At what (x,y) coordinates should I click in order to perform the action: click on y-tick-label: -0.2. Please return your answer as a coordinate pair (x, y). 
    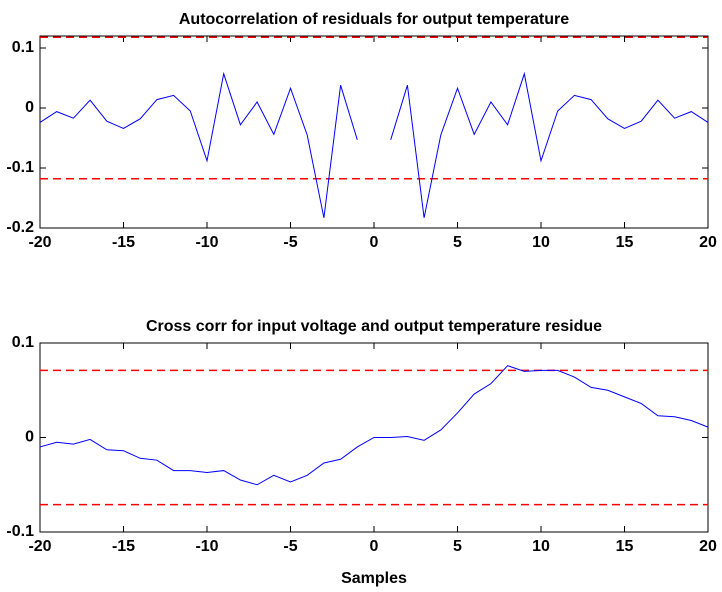
    Looking at the image, I should click on (20, 227).